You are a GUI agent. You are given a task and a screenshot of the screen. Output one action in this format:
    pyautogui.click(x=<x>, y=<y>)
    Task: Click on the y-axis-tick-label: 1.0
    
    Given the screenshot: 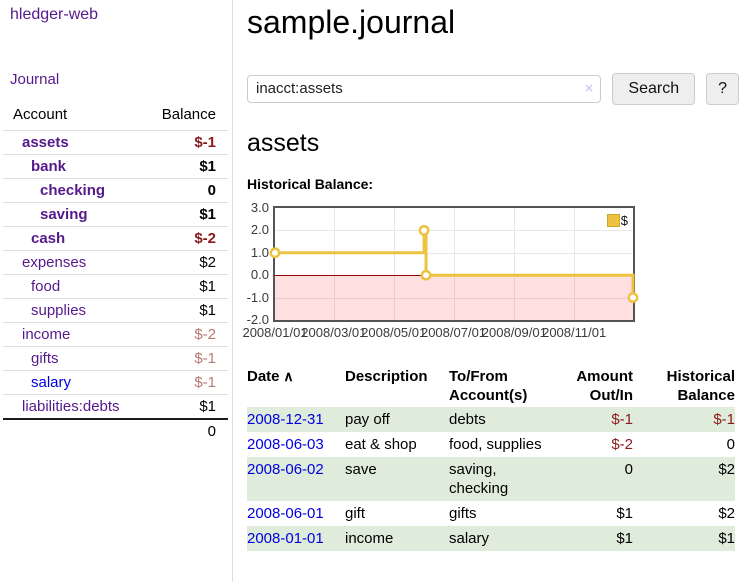 What is the action you would take?
    pyautogui.click(x=259, y=252)
    